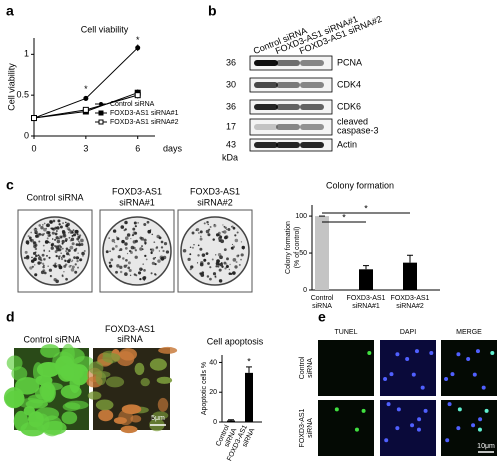 The height and width of the screenshot is (470, 500). I want to click on molecular-weight: 43, so click(231, 144).